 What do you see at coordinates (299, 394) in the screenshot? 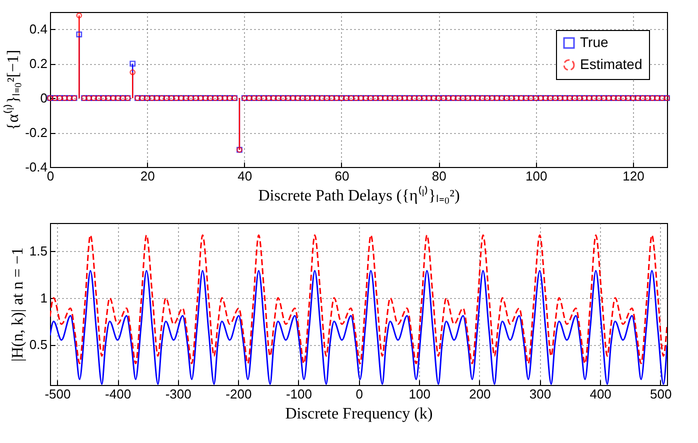
I see `x-tick-label: -100` at bounding box center [299, 394].